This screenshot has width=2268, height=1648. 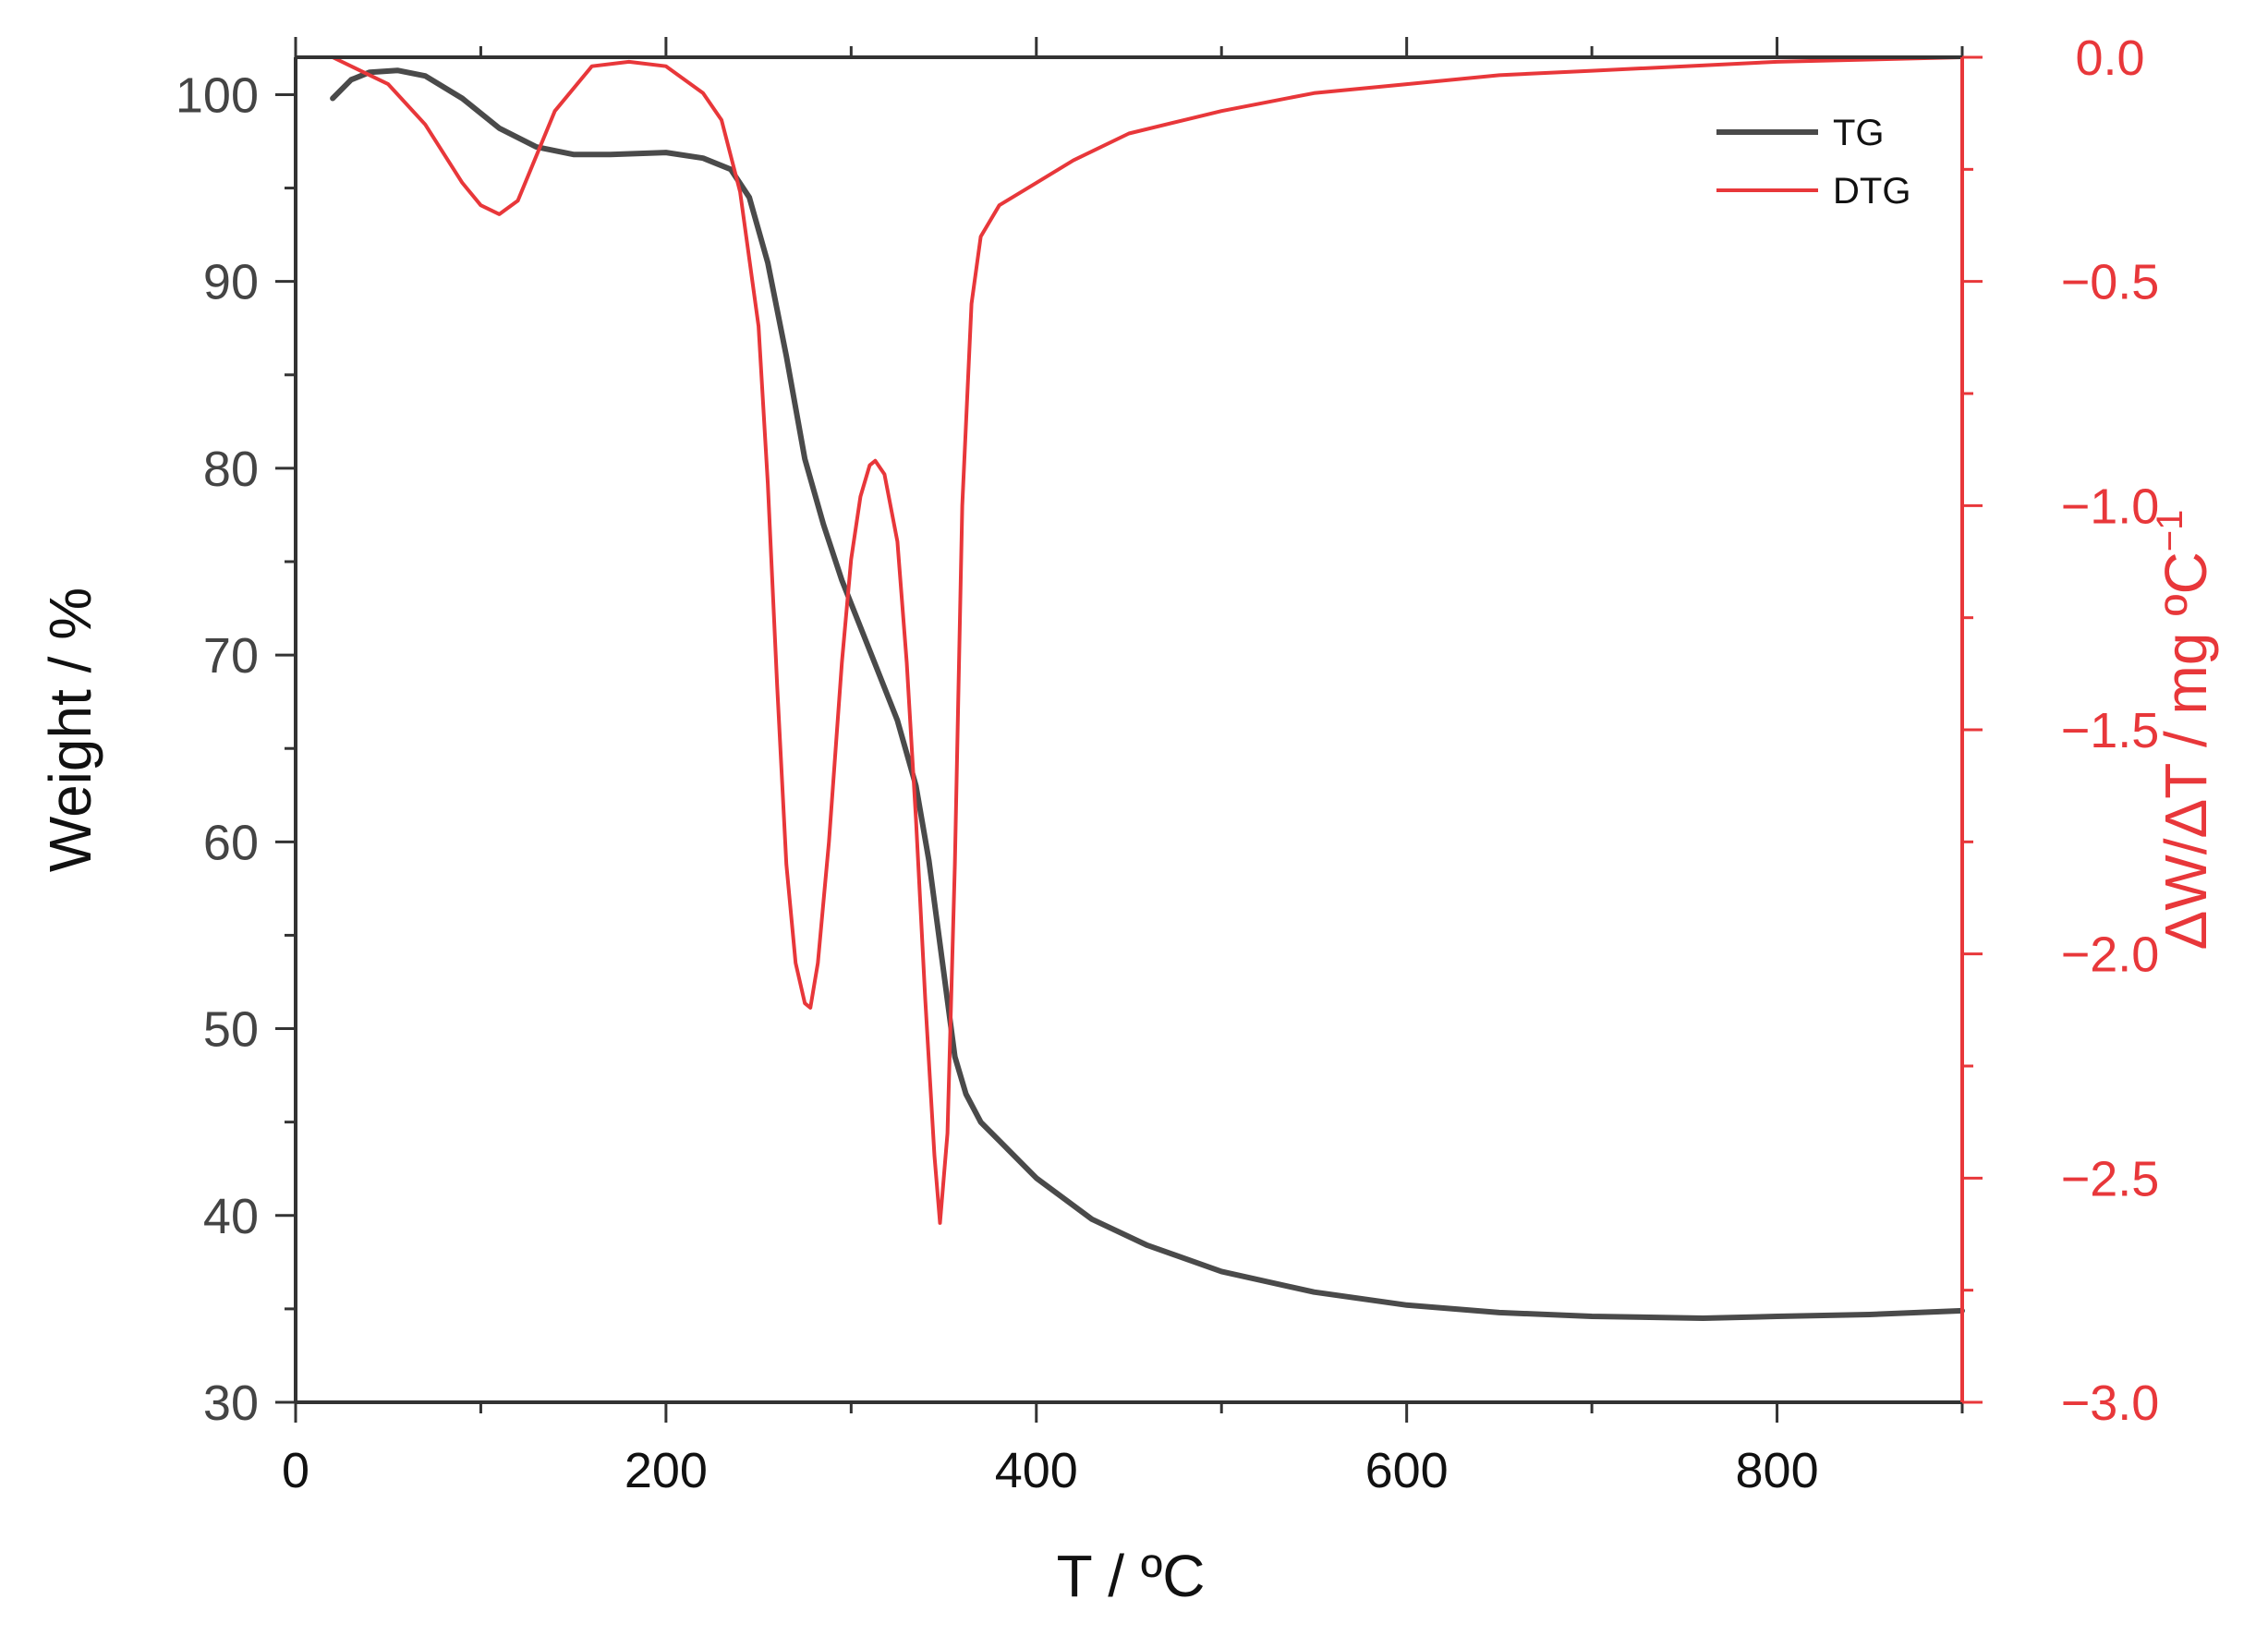 I want to click on y-axis-right-title-superscript: −1, so click(x=2170, y=531).